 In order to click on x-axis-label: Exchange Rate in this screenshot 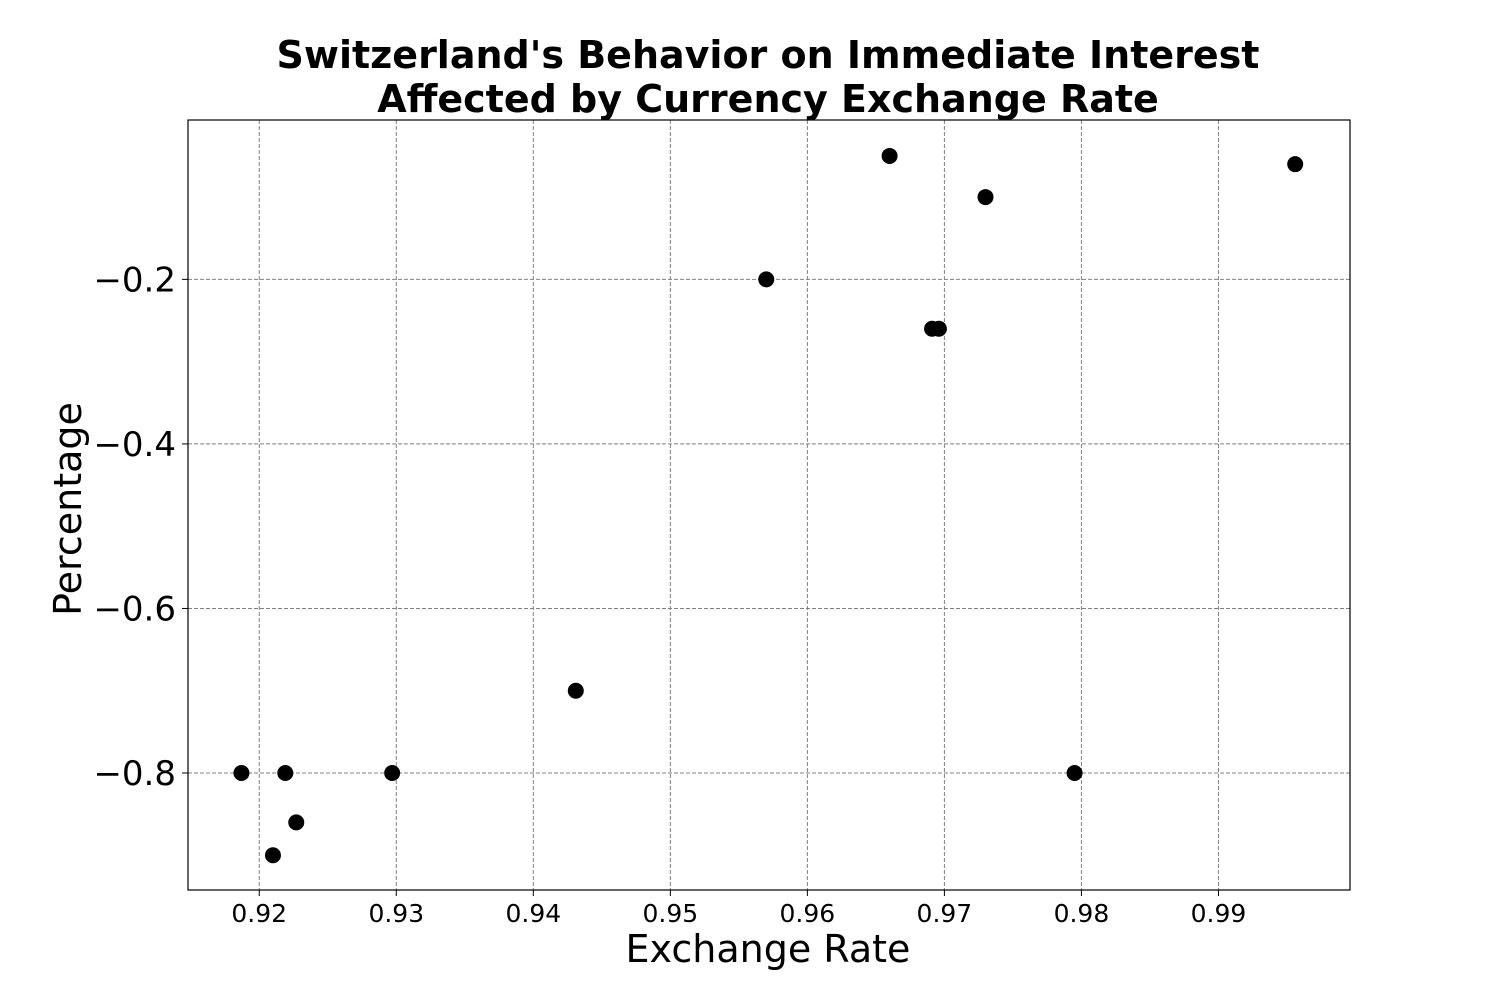, I will do `click(768, 949)`.